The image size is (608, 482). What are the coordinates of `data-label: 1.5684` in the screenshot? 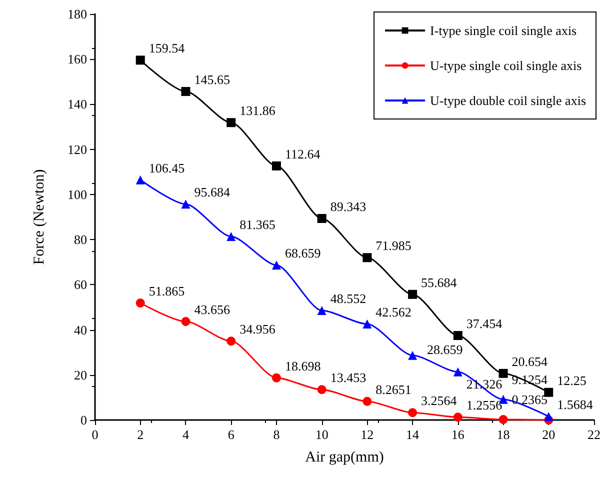 It's located at (575, 404).